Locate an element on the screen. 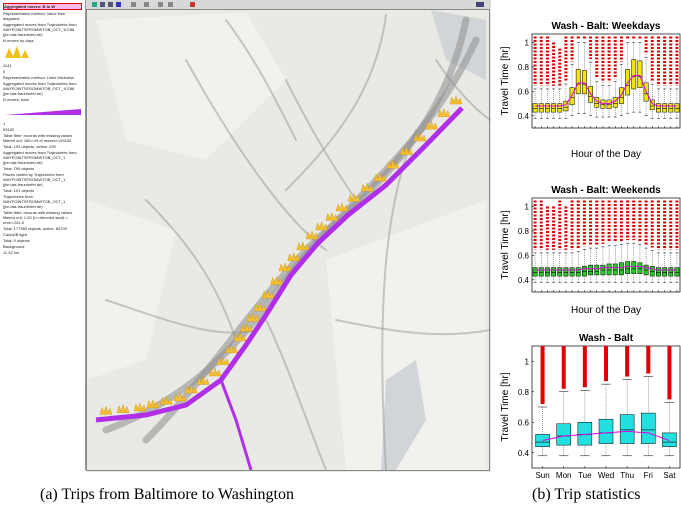 The height and width of the screenshot is (521, 681). layer-text: 1141 is located at coordinates (7, 65).